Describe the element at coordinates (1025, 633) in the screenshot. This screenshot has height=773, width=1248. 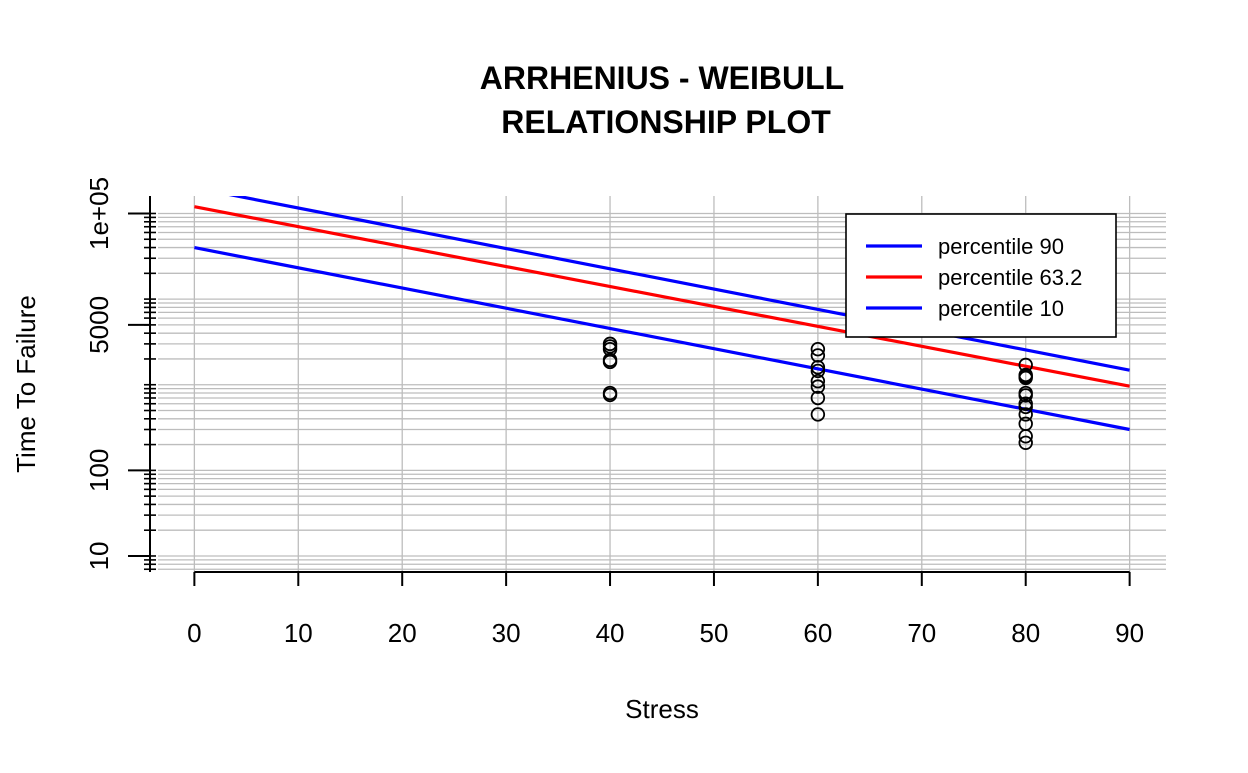
I see `x-tick-label: 80` at that location.